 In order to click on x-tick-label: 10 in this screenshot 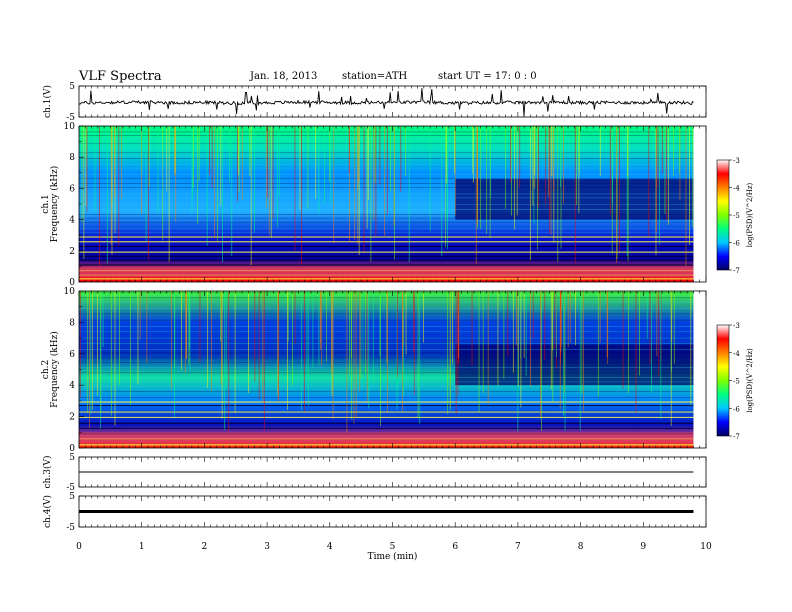, I will do `click(706, 547)`.